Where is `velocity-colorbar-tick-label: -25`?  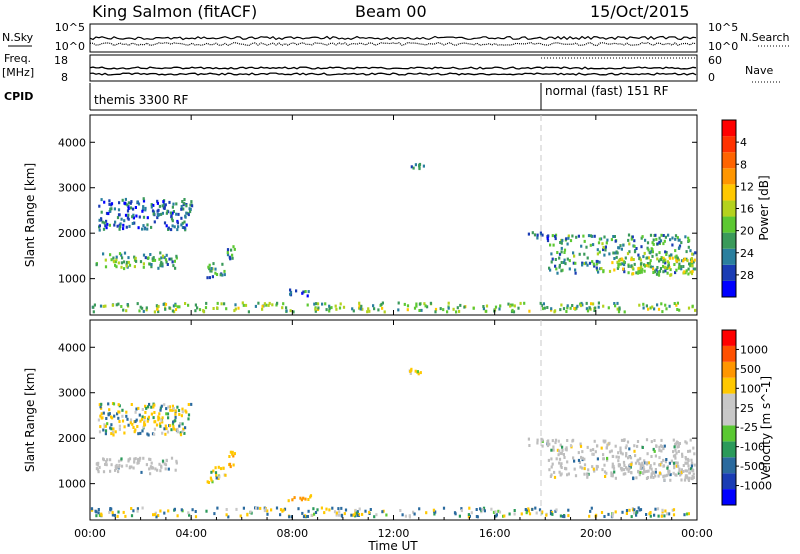 velocity-colorbar-tick-label: -25 is located at coordinates (749, 427).